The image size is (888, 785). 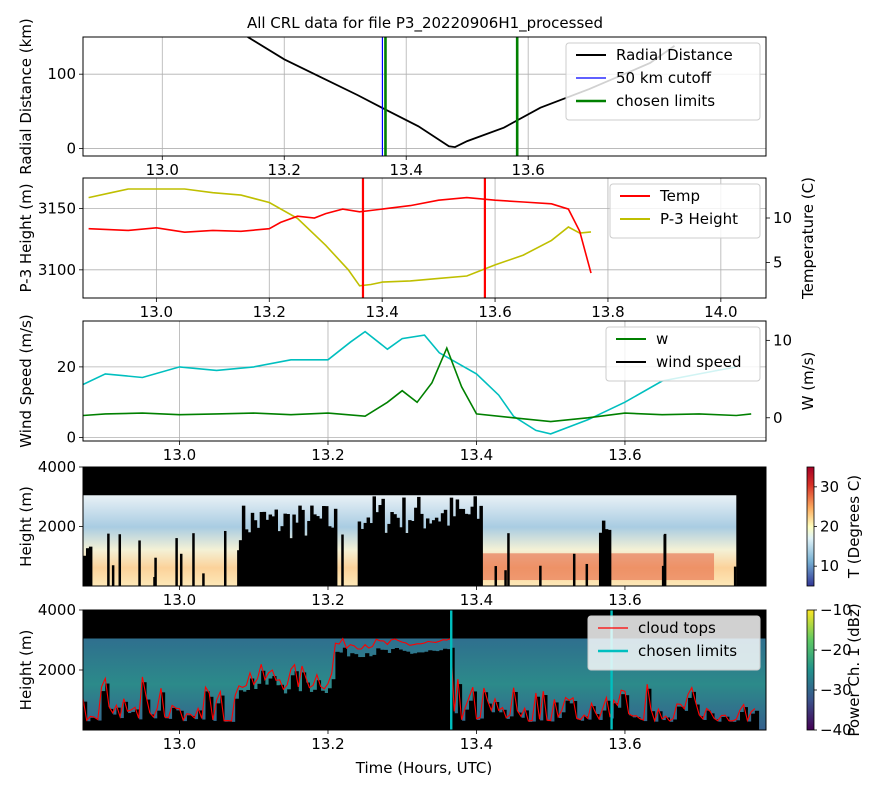 I want to click on wind-xtick-label: 13.2, so click(x=327, y=455).